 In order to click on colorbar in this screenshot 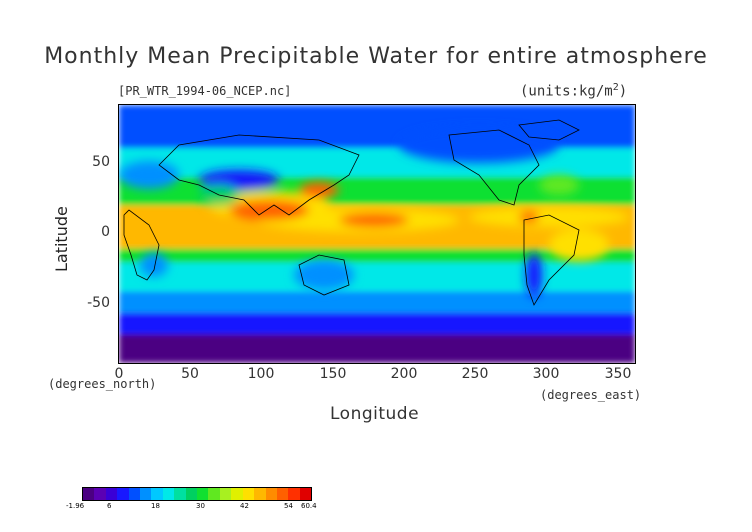, I will do `click(197, 494)`.